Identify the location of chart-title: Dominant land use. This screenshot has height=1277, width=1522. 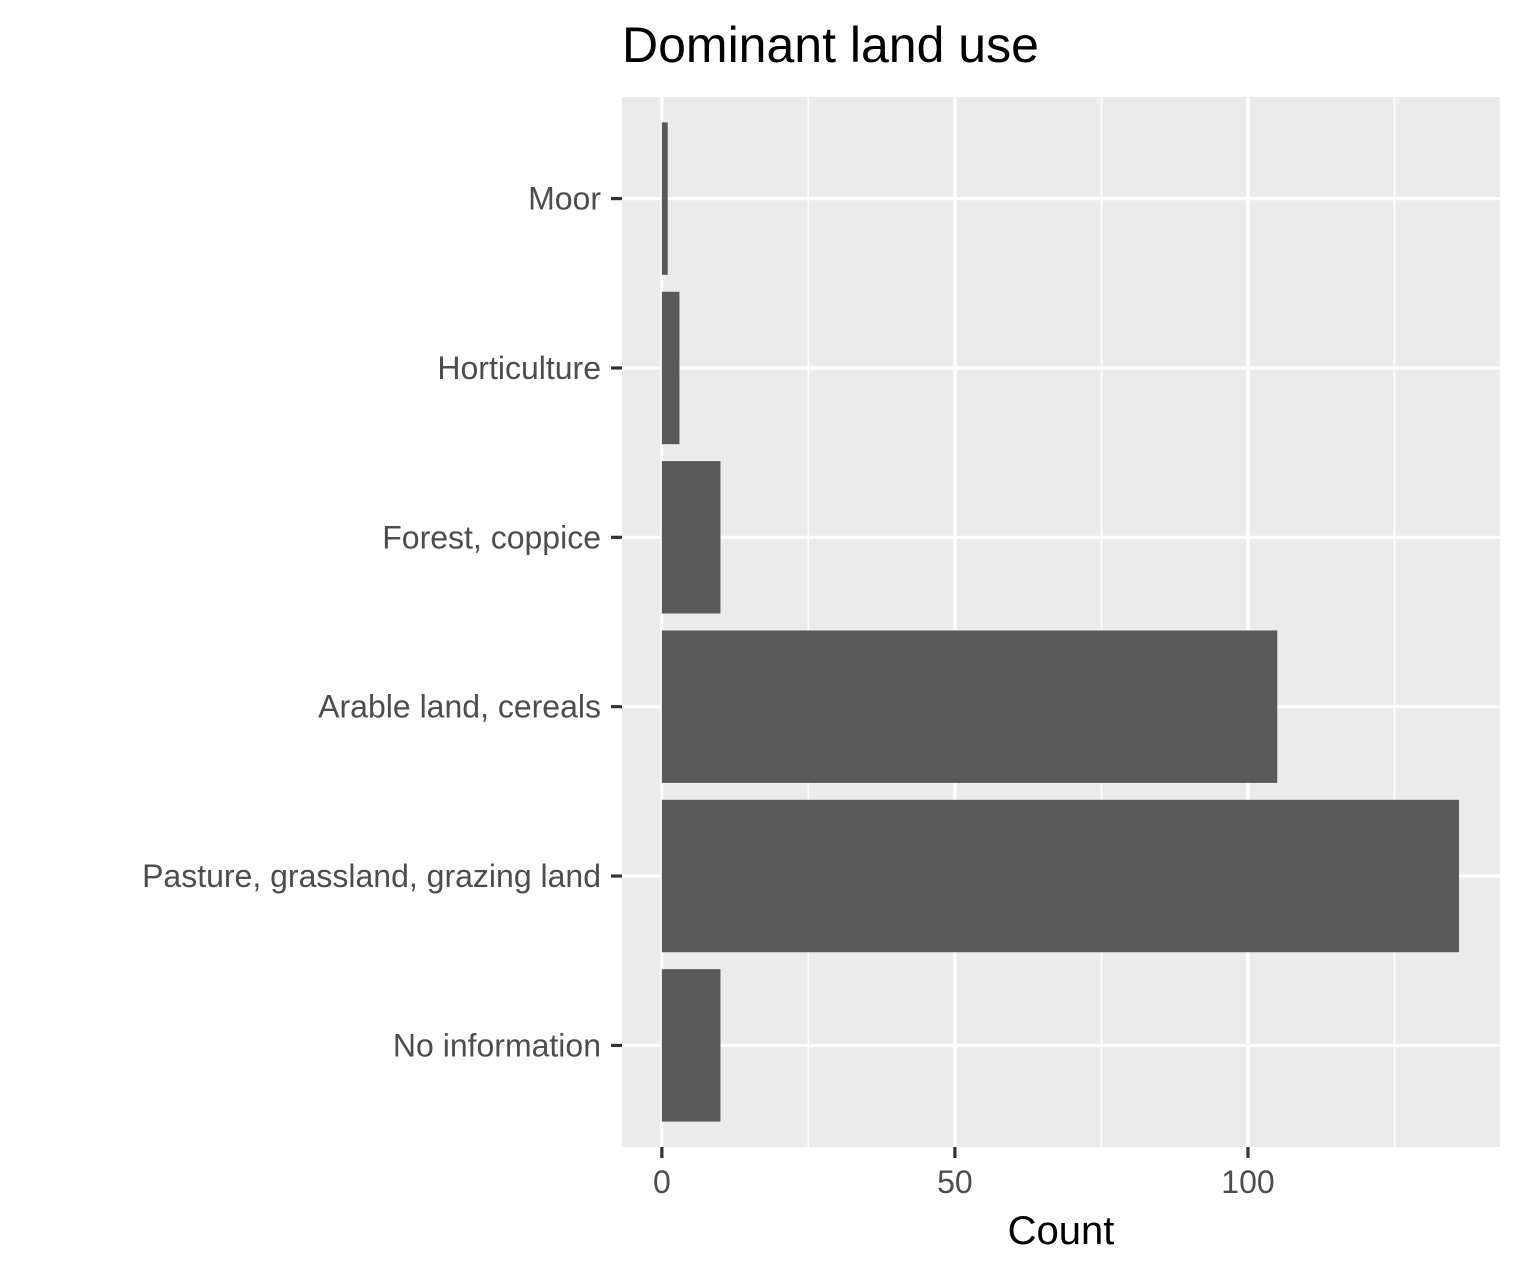
(830, 45).